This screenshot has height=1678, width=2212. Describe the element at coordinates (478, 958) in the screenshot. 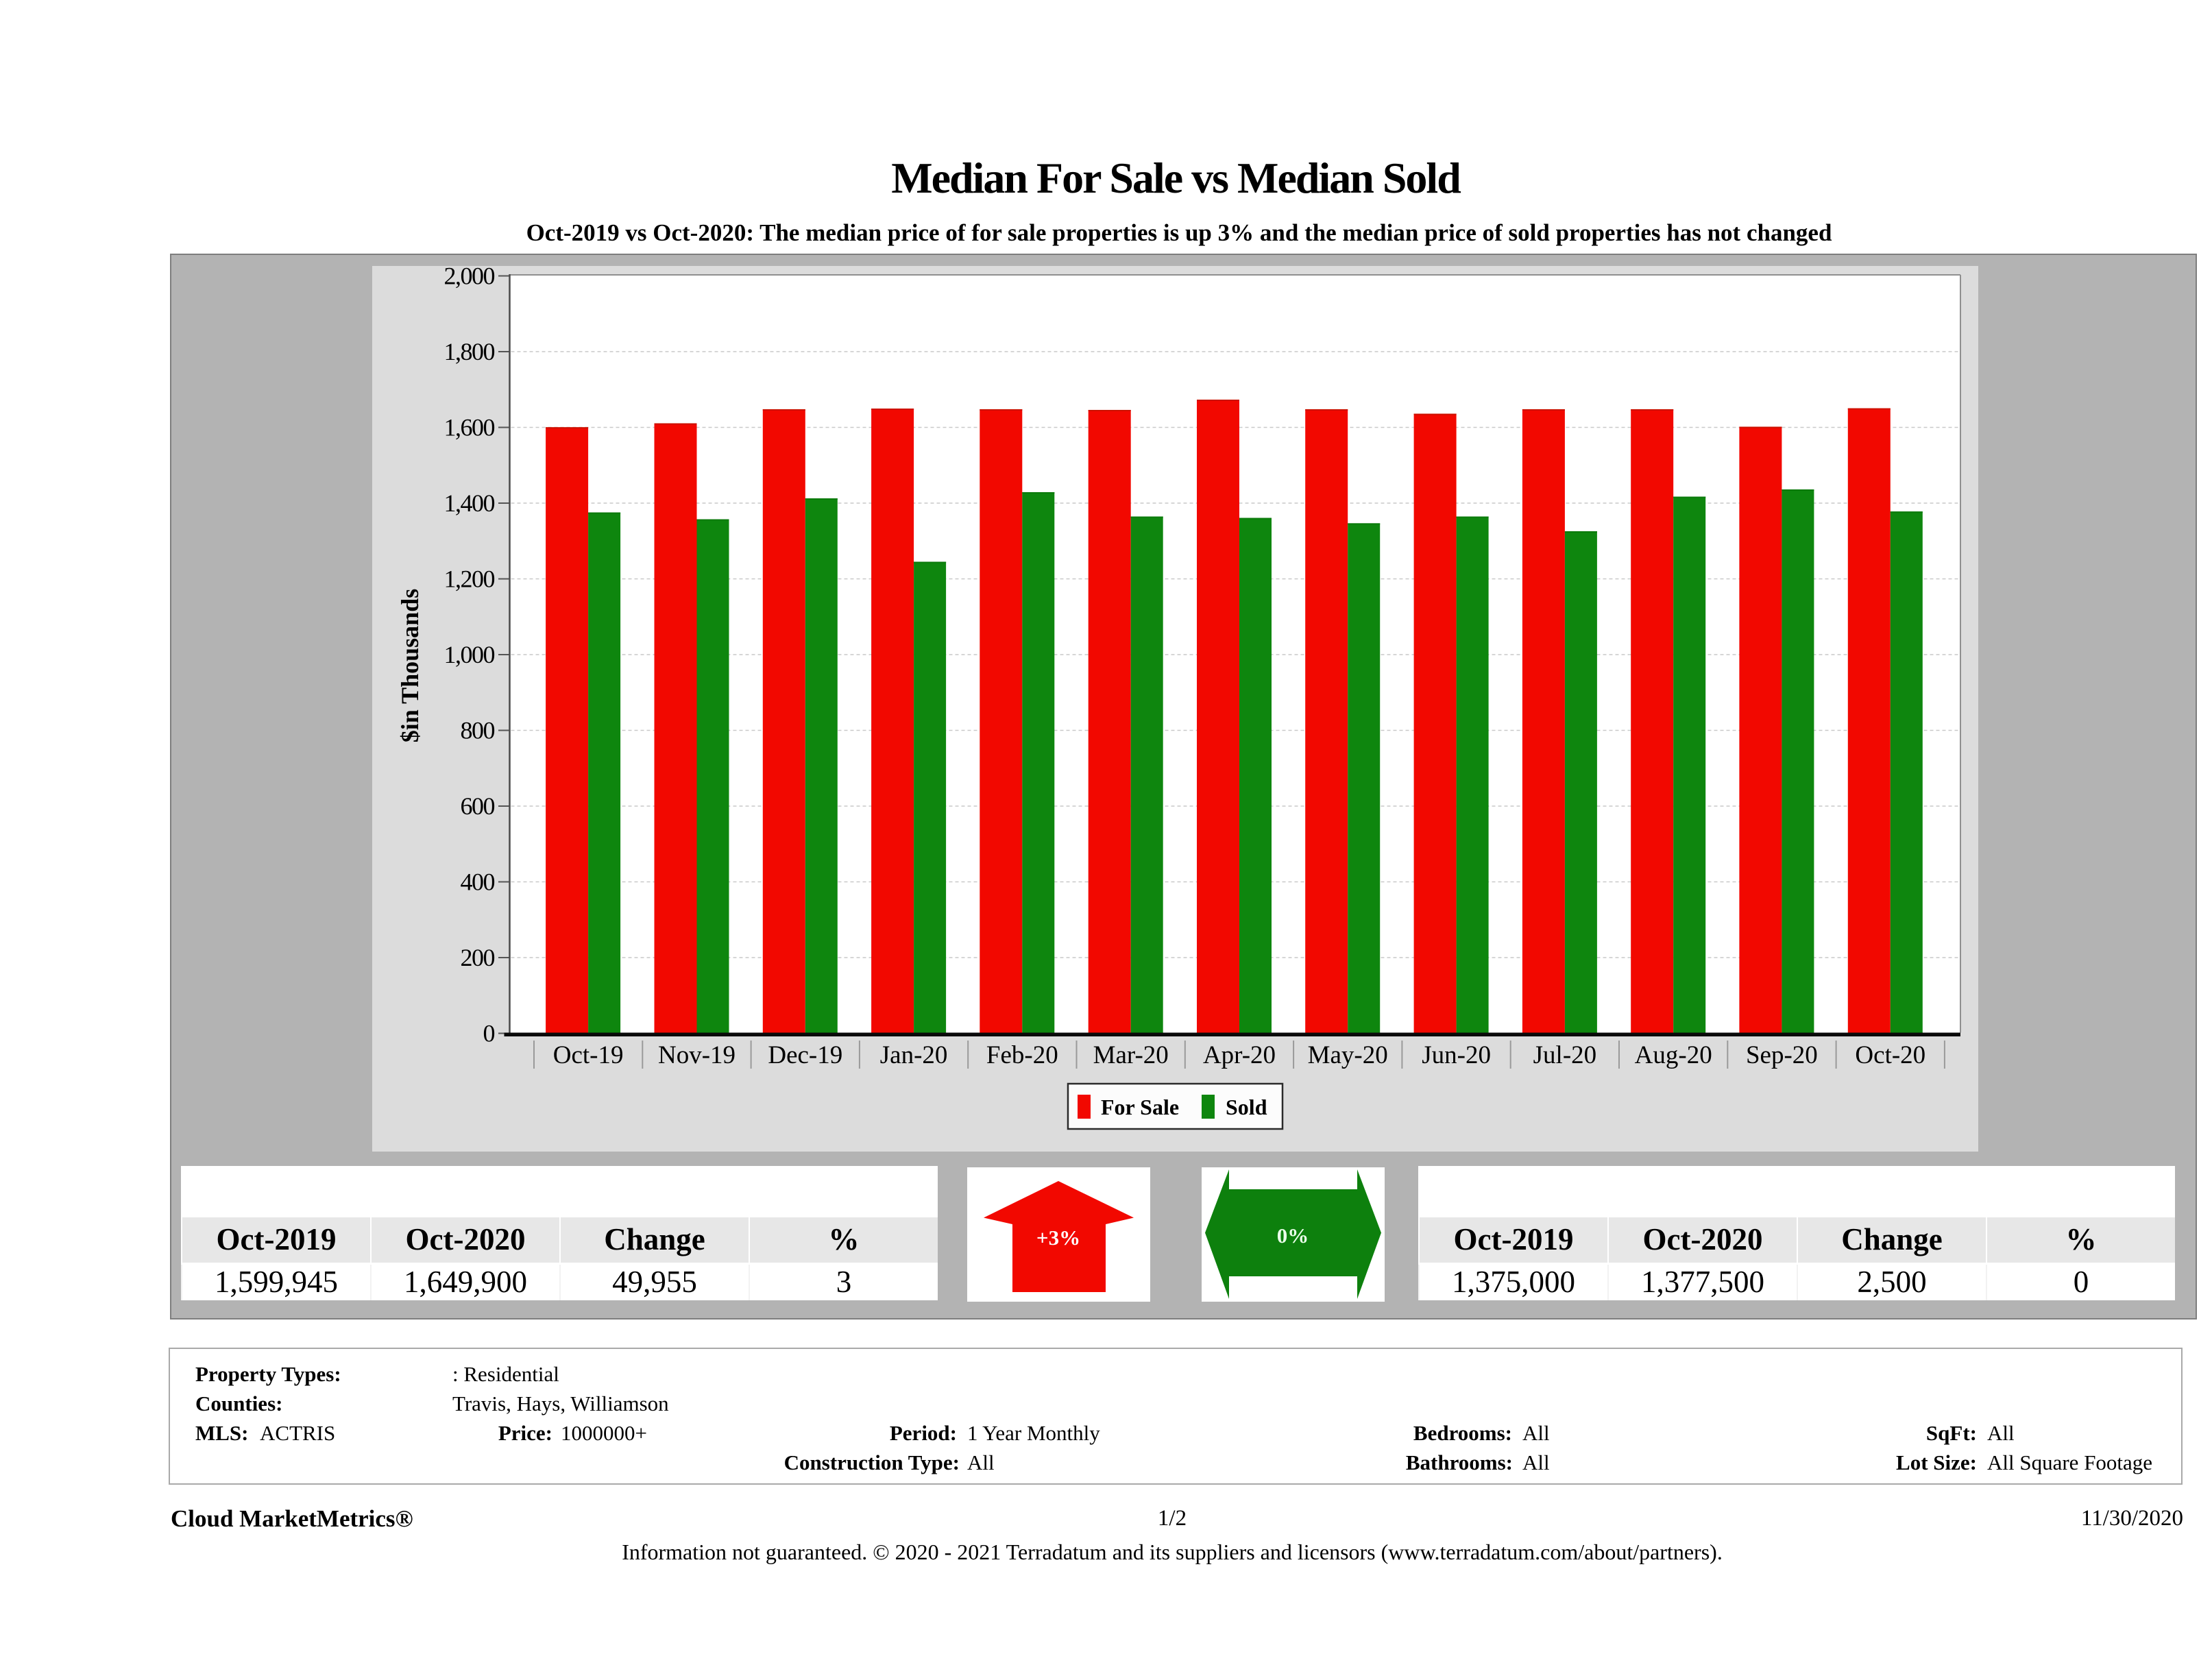

I see `svg-text: 200` at that location.